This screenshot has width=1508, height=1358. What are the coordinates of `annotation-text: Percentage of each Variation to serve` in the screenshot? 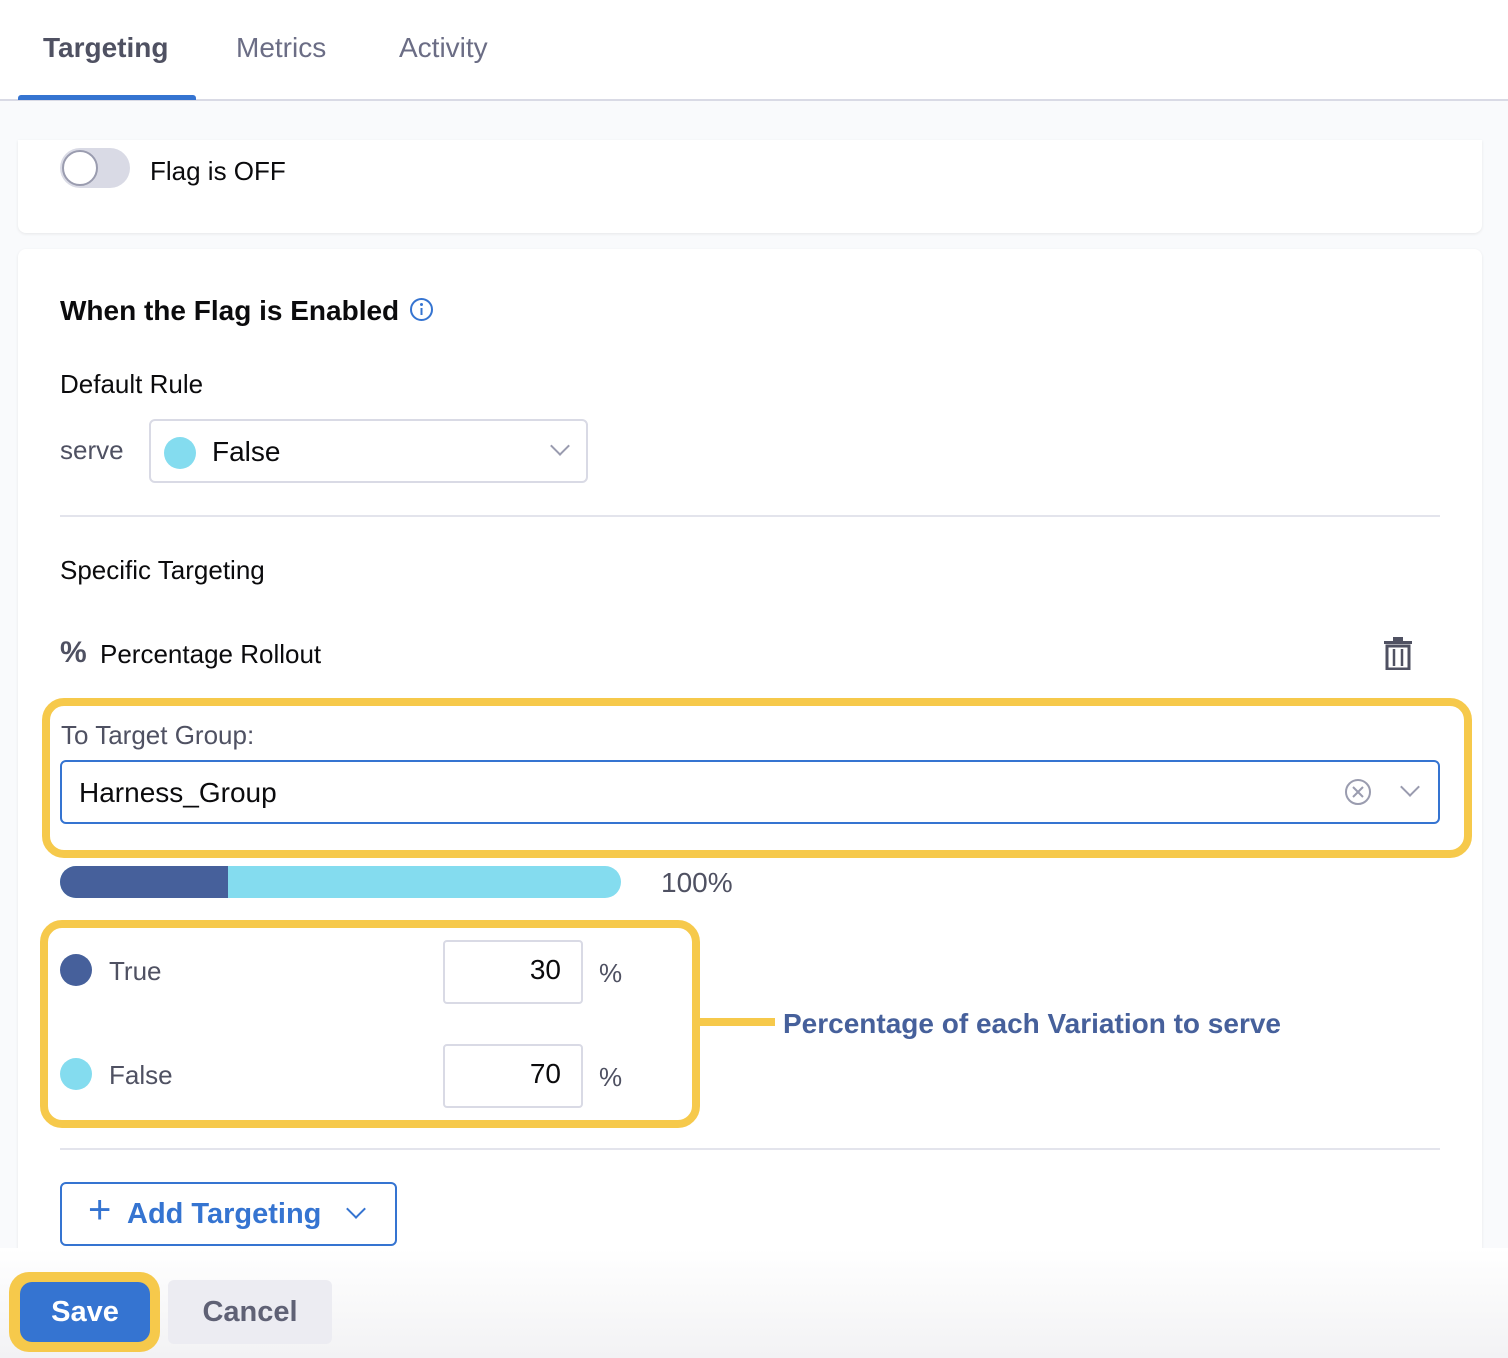 It's located at (1032, 1023).